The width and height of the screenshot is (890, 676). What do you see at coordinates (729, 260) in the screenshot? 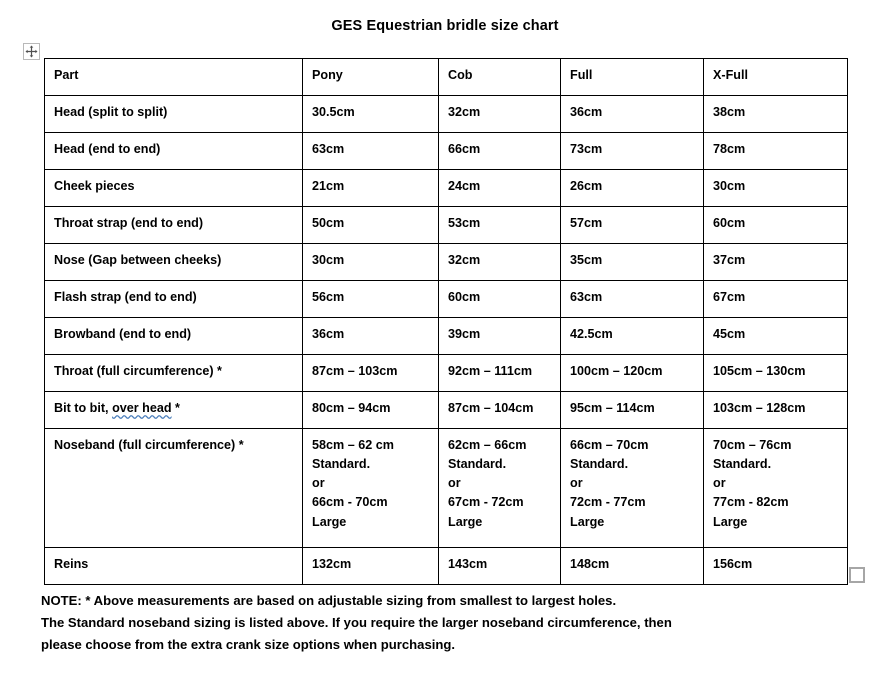
I see `cell-line: 37cm` at bounding box center [729, 260].